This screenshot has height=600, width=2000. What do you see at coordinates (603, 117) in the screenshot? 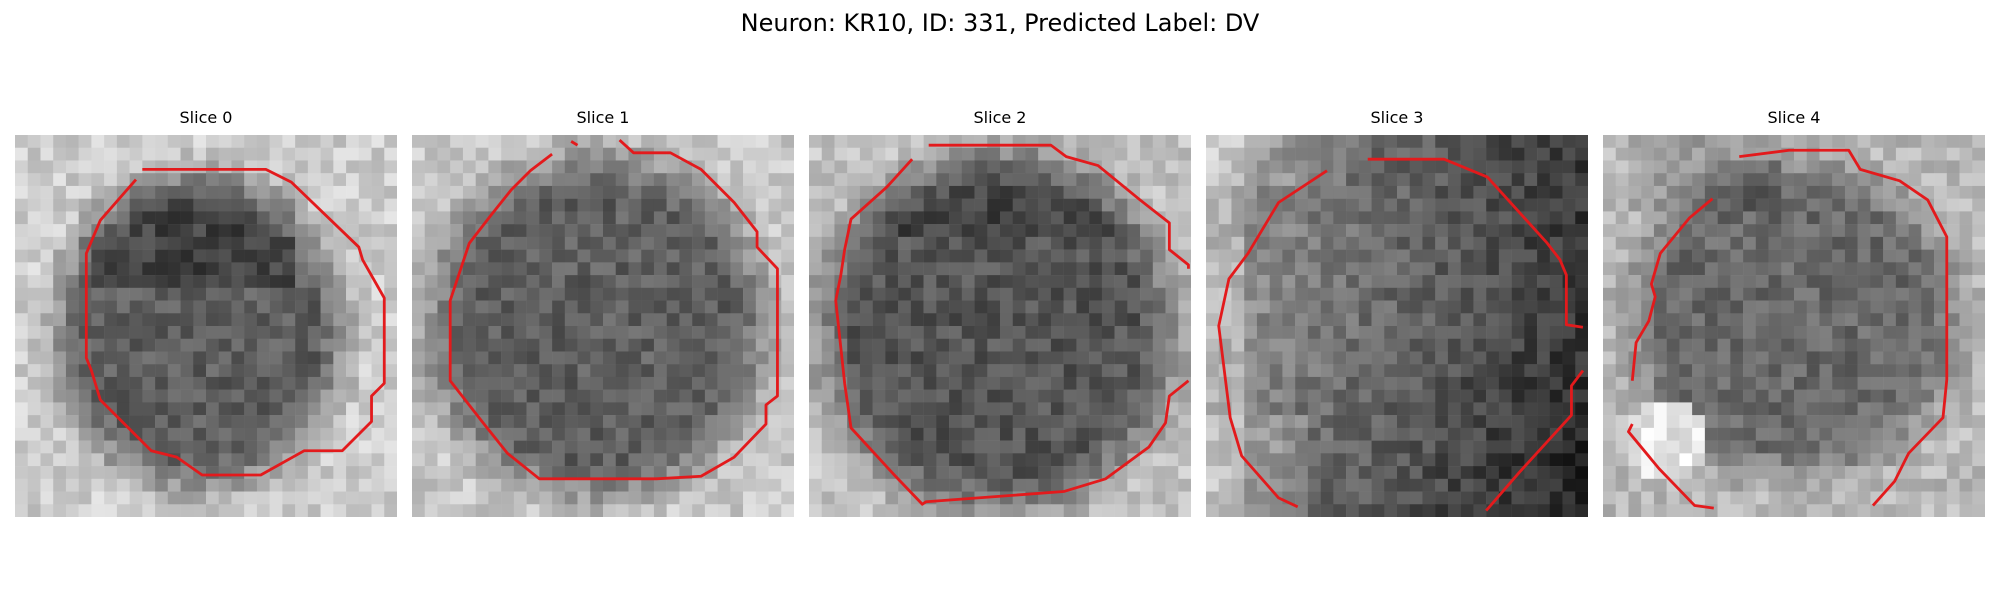
I see `slice-title-1: Slice 1` at bounding box center [603, 117].